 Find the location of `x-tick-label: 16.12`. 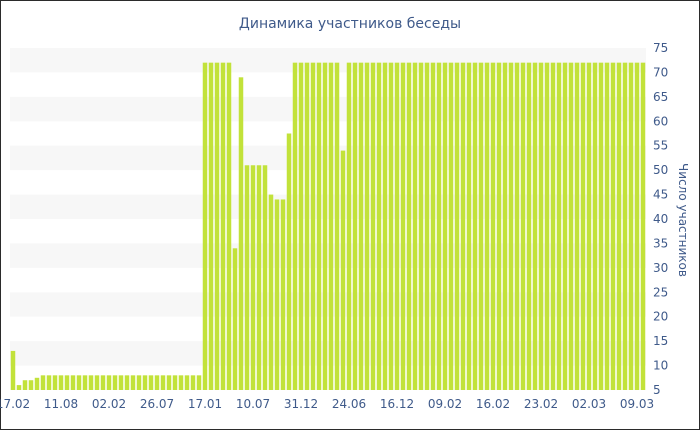

x-tick-label: 16.12 is located at coordinates (397, 404).